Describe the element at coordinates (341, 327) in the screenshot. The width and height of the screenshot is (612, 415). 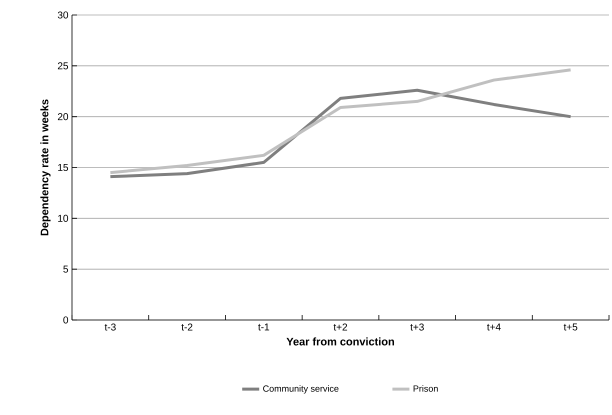
I see `x-tick-label: t+2` at that location.